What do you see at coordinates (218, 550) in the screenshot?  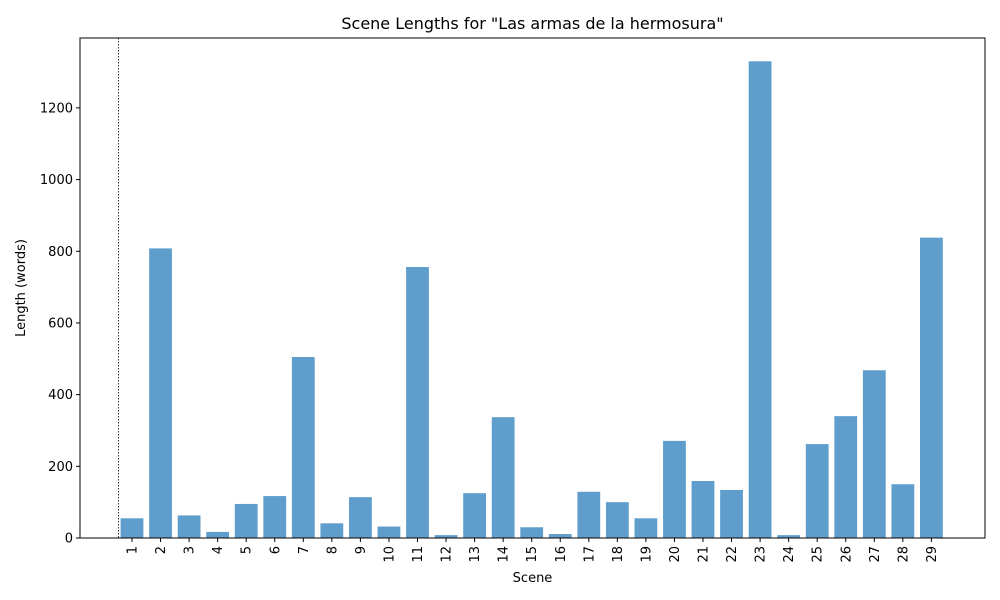 I see `x-tick-label: 4` at bounding box center [218, 550].